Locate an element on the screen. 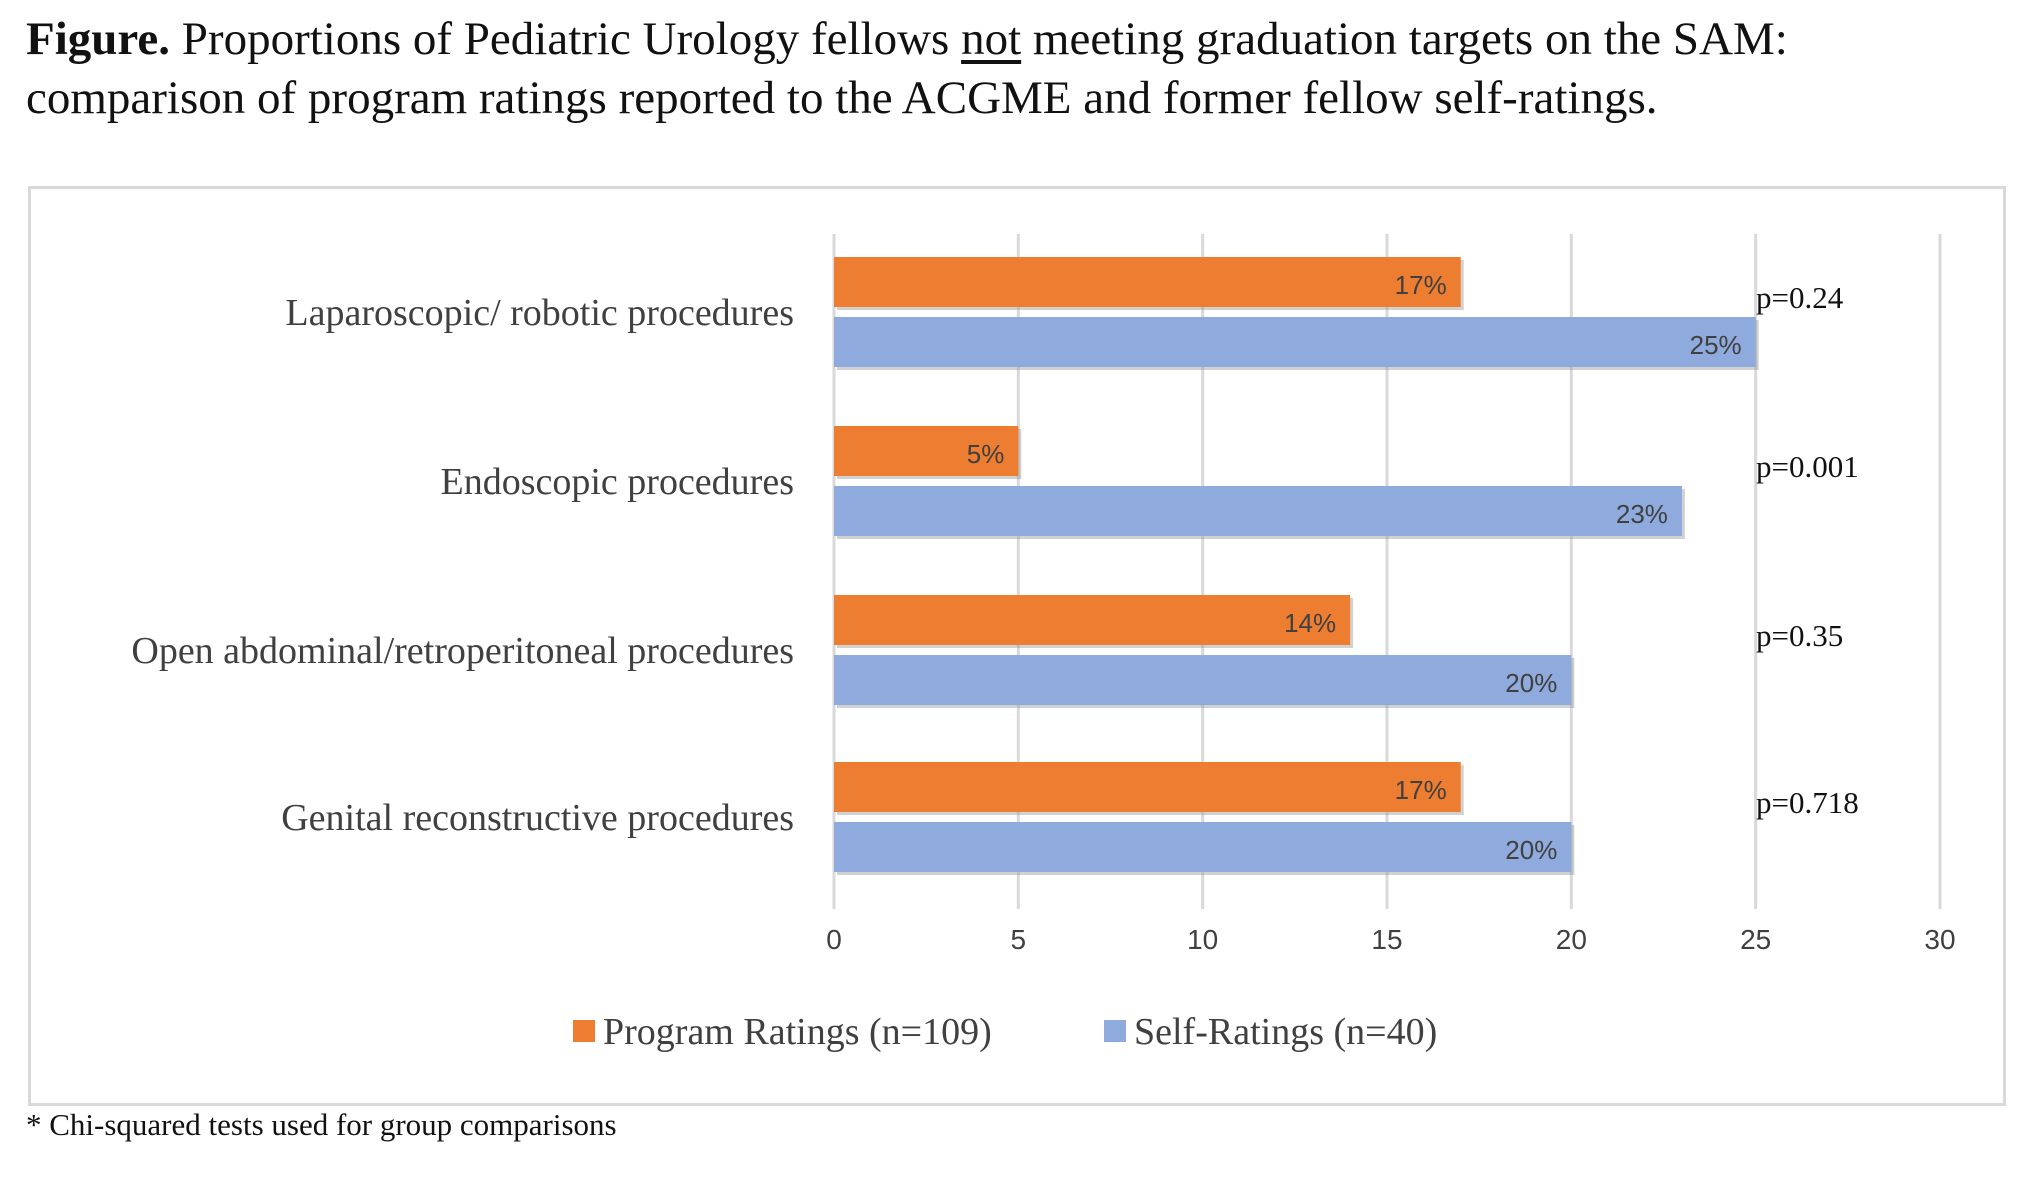 This screenshot has width=2033, height=1182. legend-program-ratings-label: Program Ratings (n=109) is located at coordinates (797, 1032).